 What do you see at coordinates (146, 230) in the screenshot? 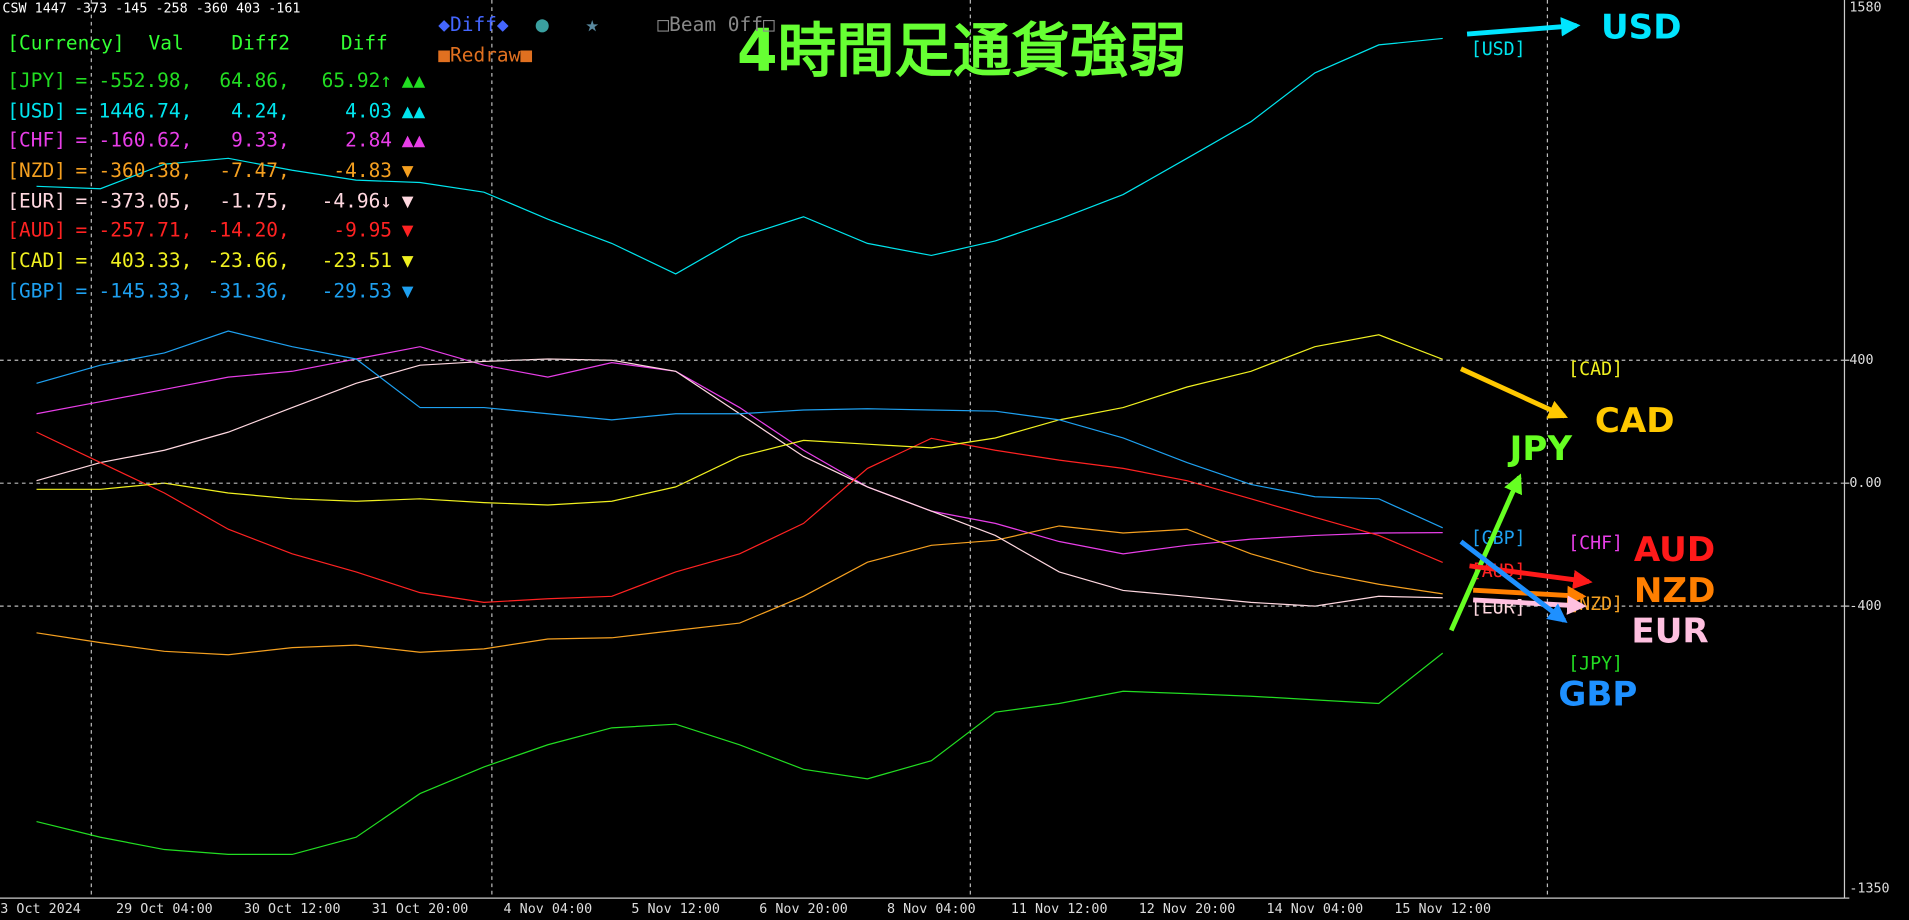
I see `legend-val: -257.71,` at bounding box center [146, 230].